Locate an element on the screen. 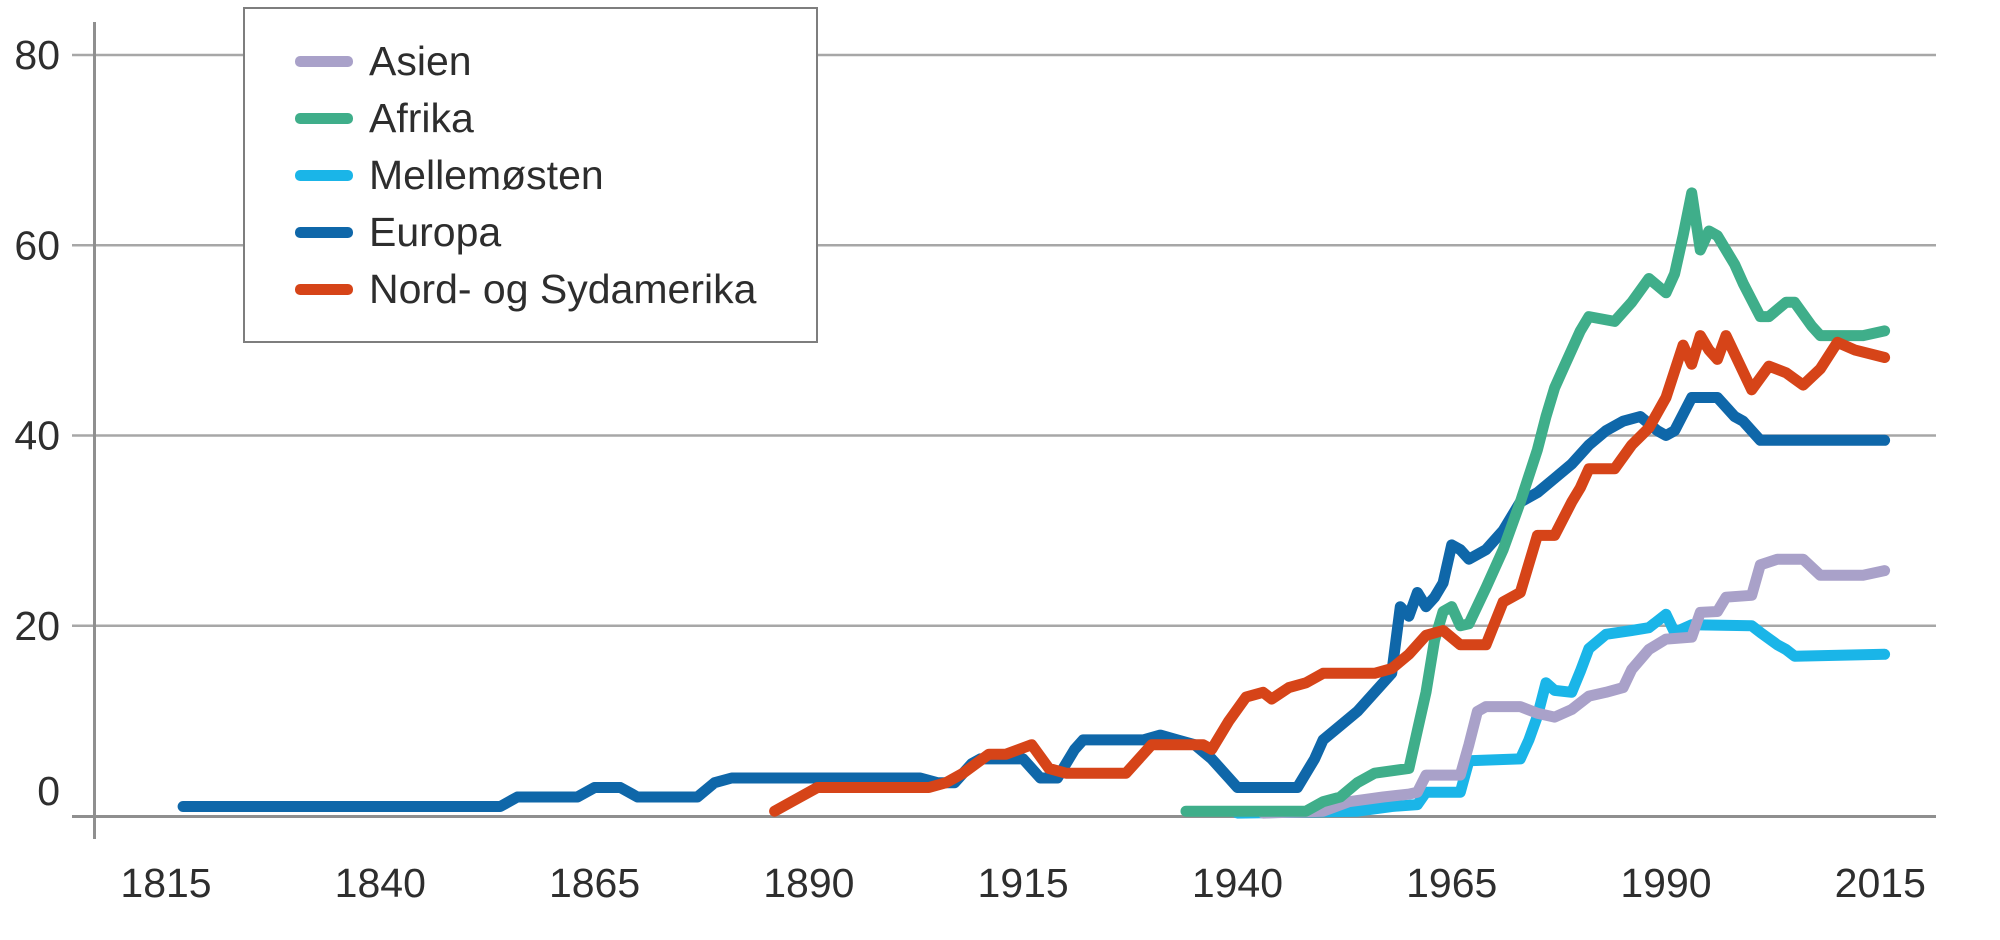 The width and height of the screenshot is (2000, 940). legend-item-europa: Europa is located at coordinates (555, 232).